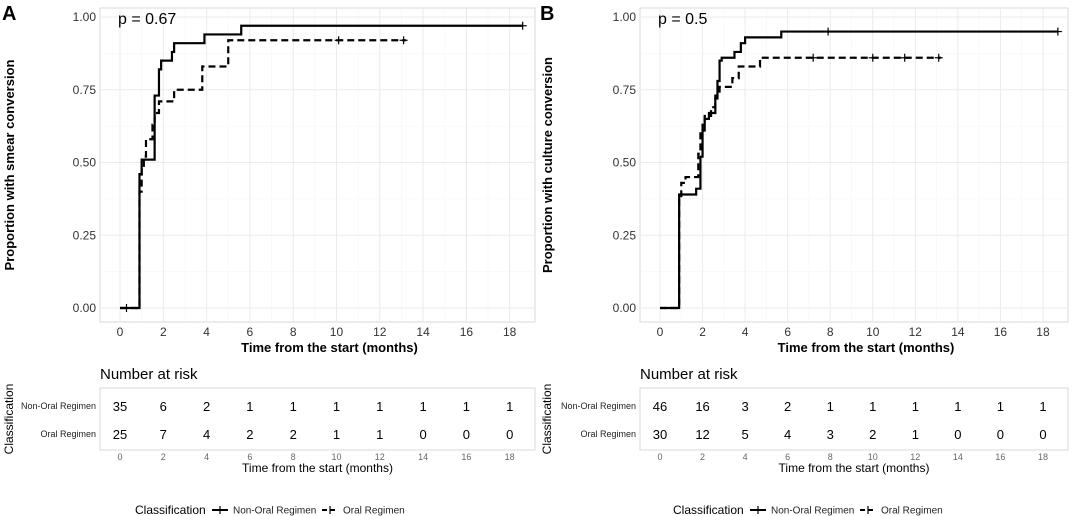 The image size is (1072, 516). I want to click on panel-a-risk-time-label: 2, so click(163, 457).